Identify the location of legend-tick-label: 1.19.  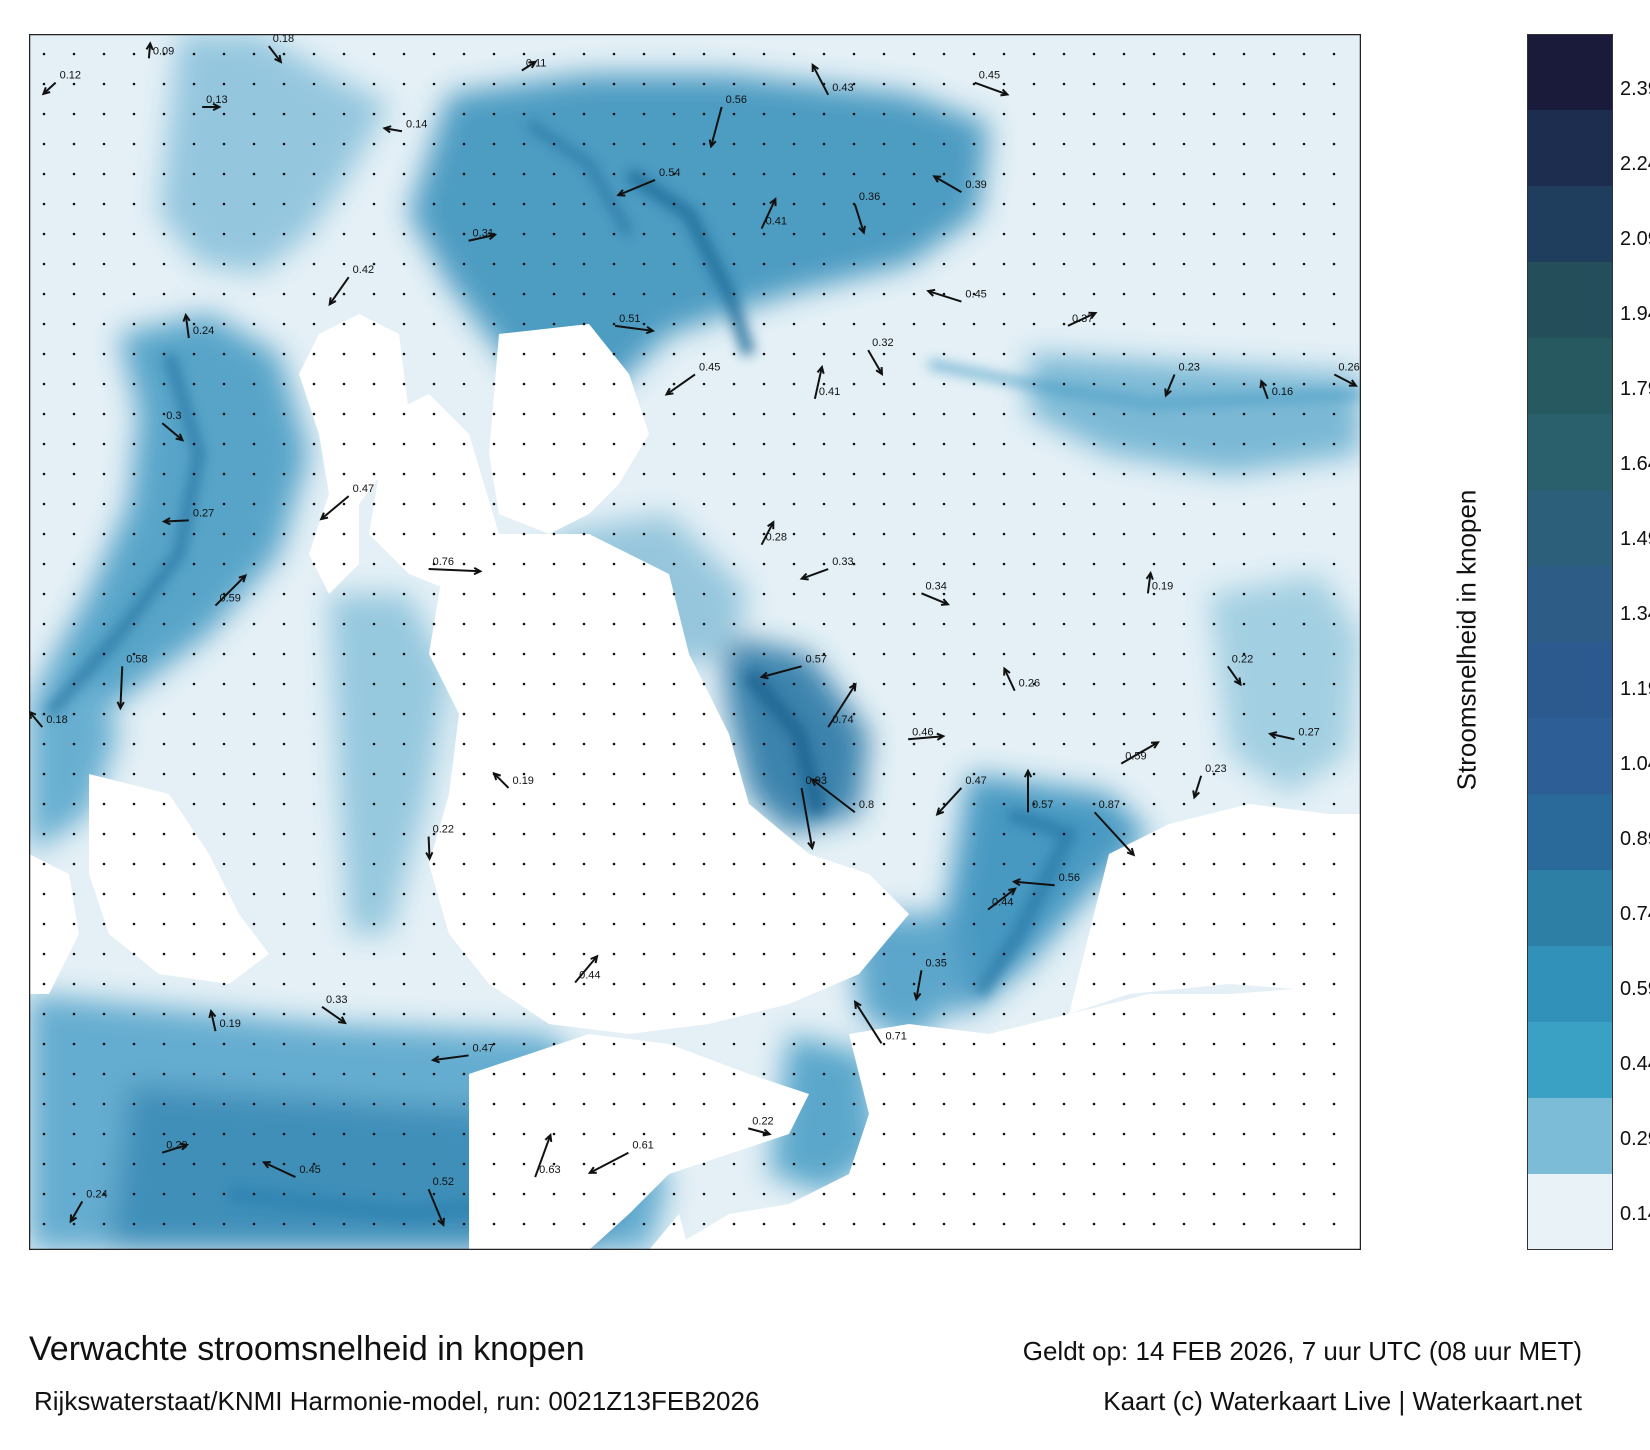
(1635, 689).